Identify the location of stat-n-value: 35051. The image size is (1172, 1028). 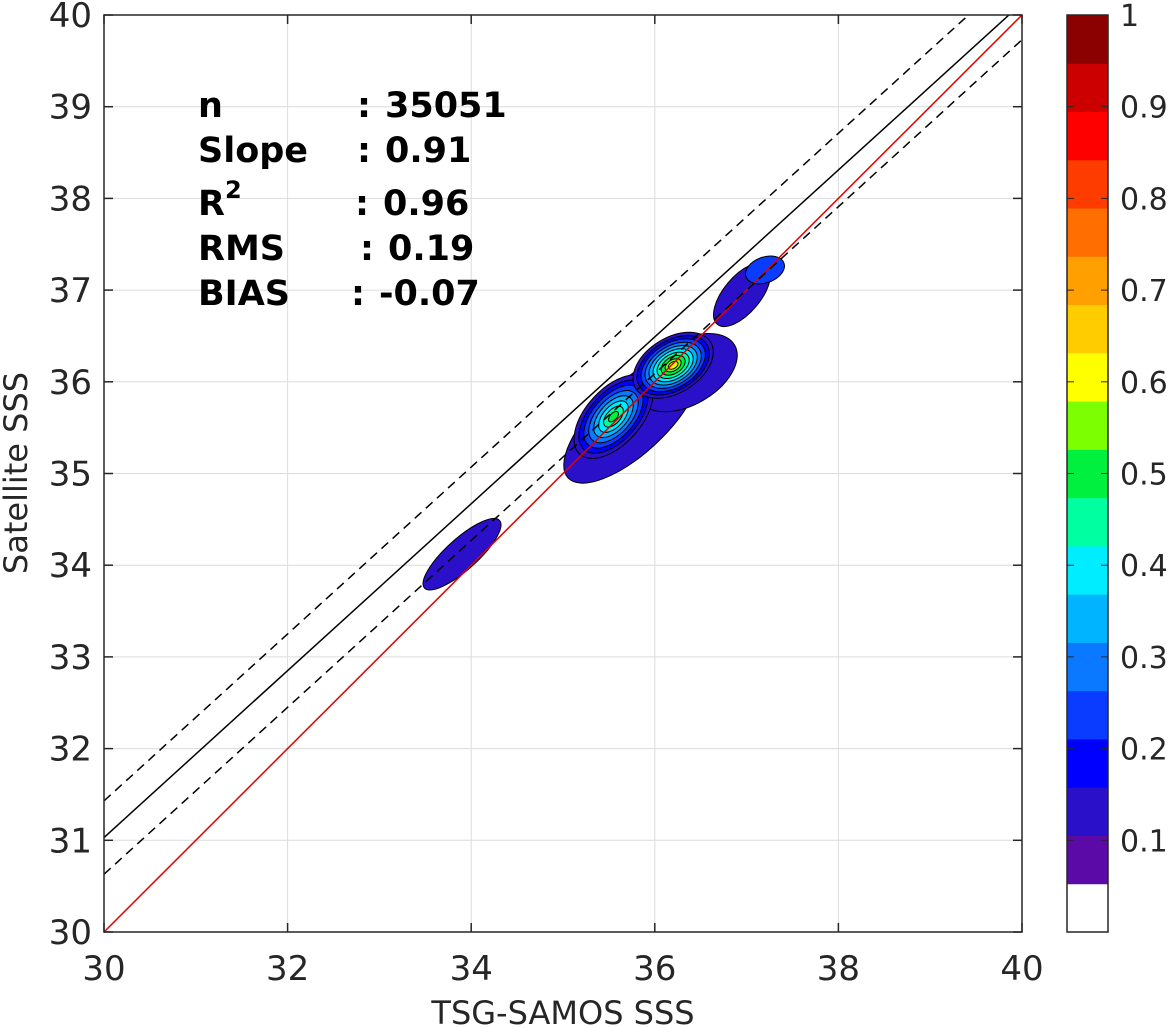
(446, 106).